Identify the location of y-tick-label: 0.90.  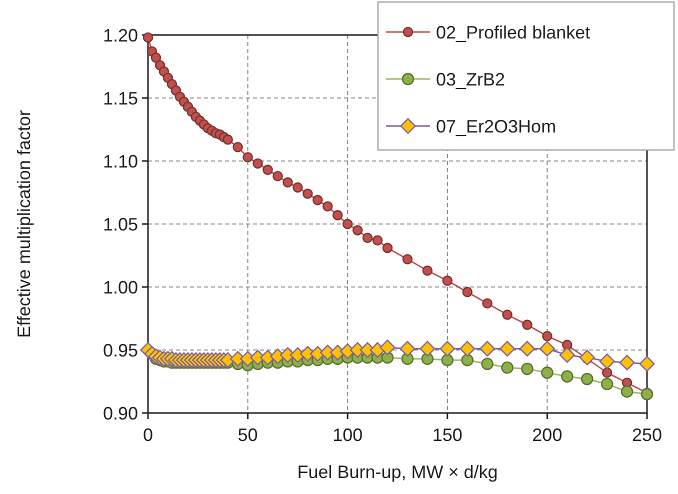
(120, 413).